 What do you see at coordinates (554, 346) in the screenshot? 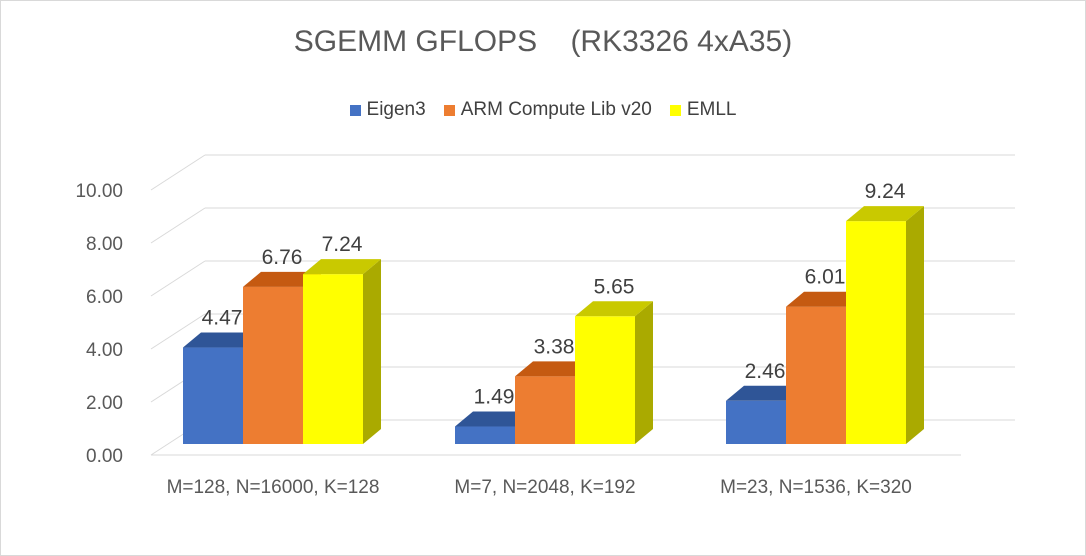
I see `data-label-1-1: 3.38` at bounding box center [554, 346].